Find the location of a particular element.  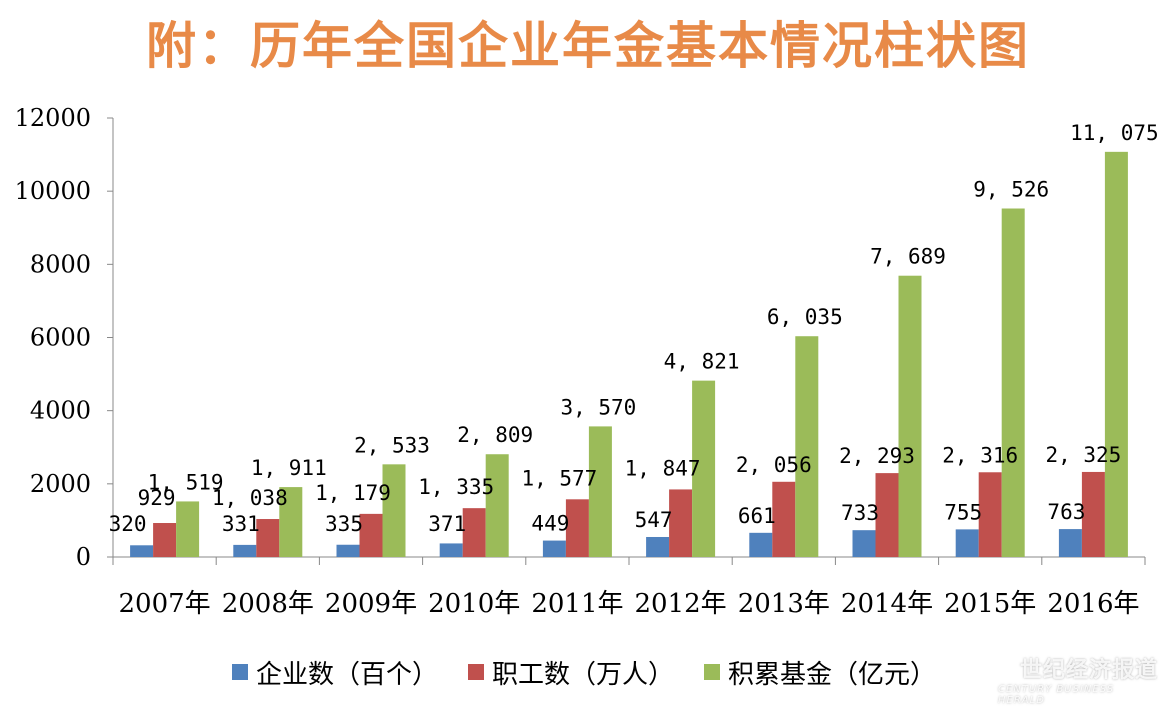

watermark-main-text: 世纪经济报道 is located at coordinates (1088, 670).